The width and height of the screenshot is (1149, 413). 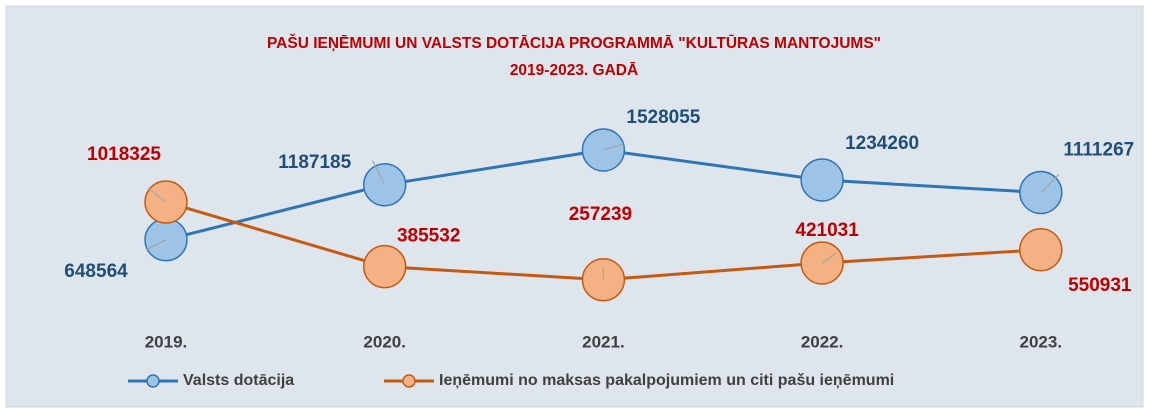 I want to click on data-label: 1187185, so click(x=314, y=162).